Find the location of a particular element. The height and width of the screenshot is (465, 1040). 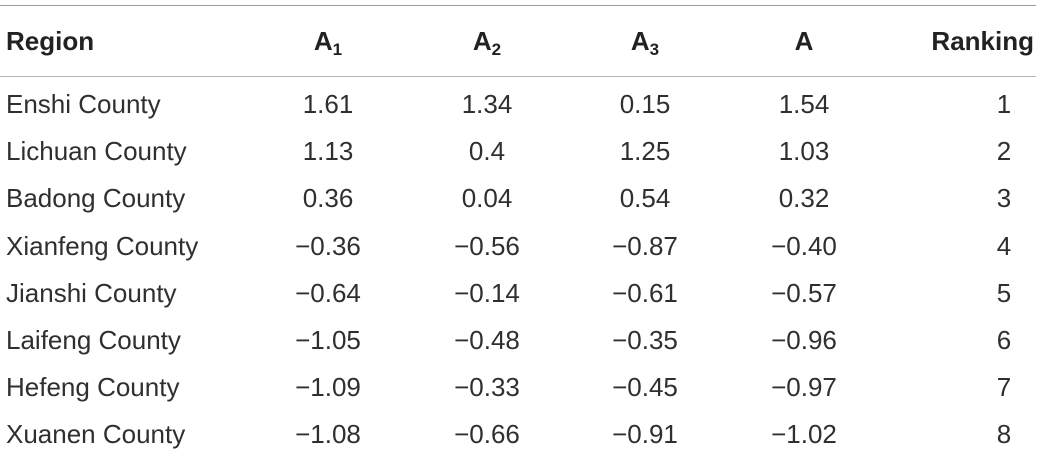

cell-a: −0.57 is located at coordinates (804, 292).